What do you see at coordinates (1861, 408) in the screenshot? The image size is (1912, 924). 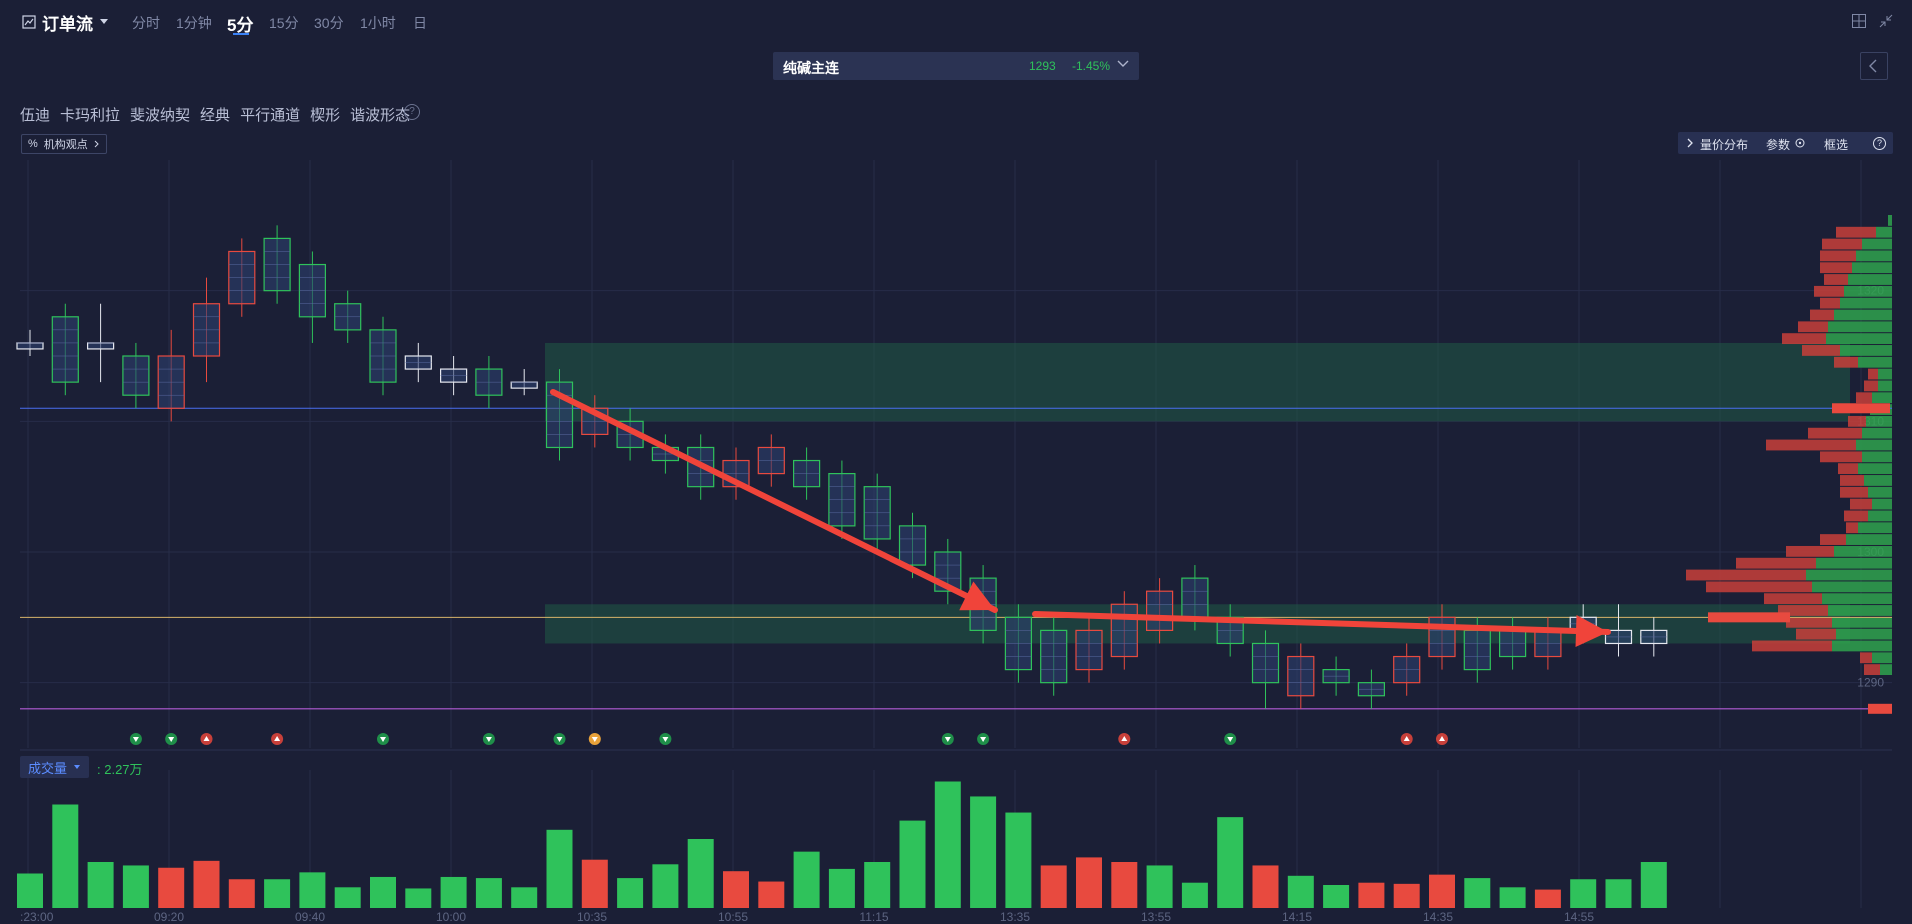 I see `current-price-marker` at bounding box center [1861, 408].